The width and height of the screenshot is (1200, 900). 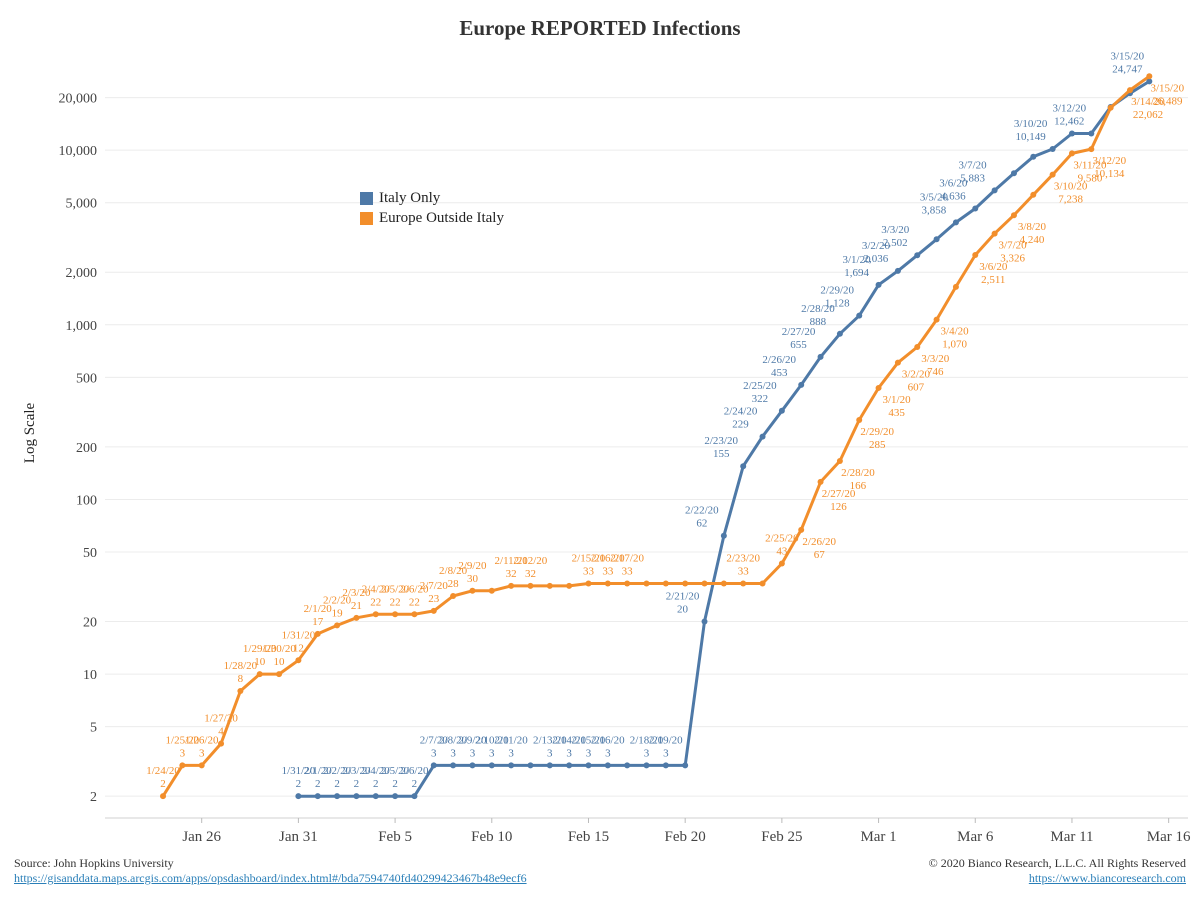 I want to click on x-tick-label: Mar 16, so click(x=1169, y=837).